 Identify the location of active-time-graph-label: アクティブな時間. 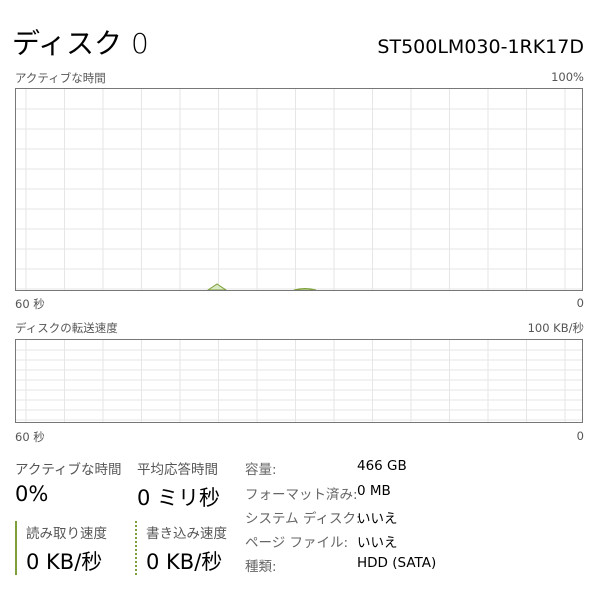
(60, 78).